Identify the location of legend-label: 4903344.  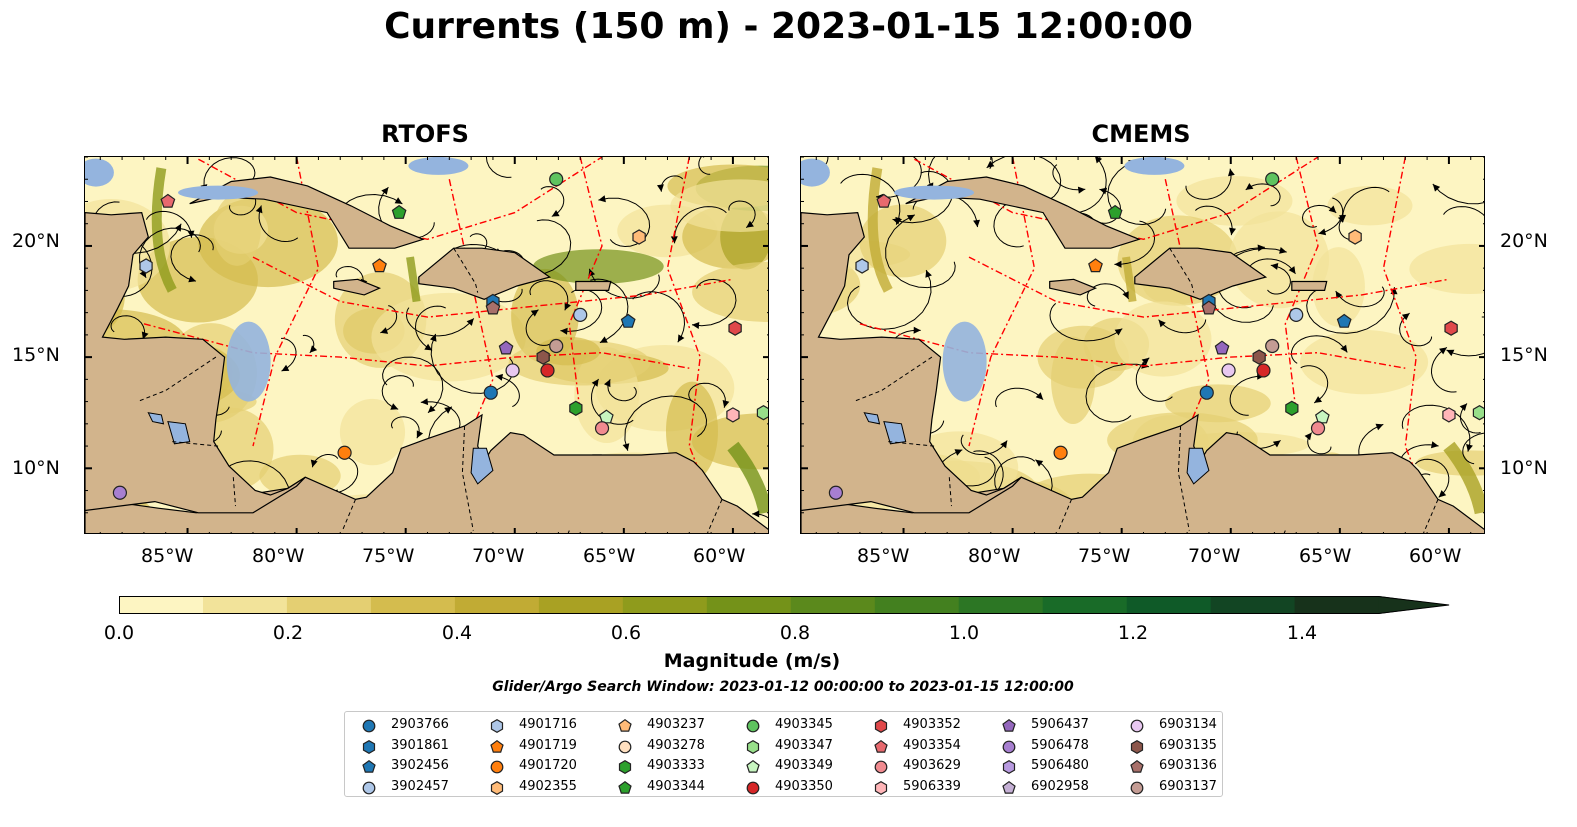
(676, 786).